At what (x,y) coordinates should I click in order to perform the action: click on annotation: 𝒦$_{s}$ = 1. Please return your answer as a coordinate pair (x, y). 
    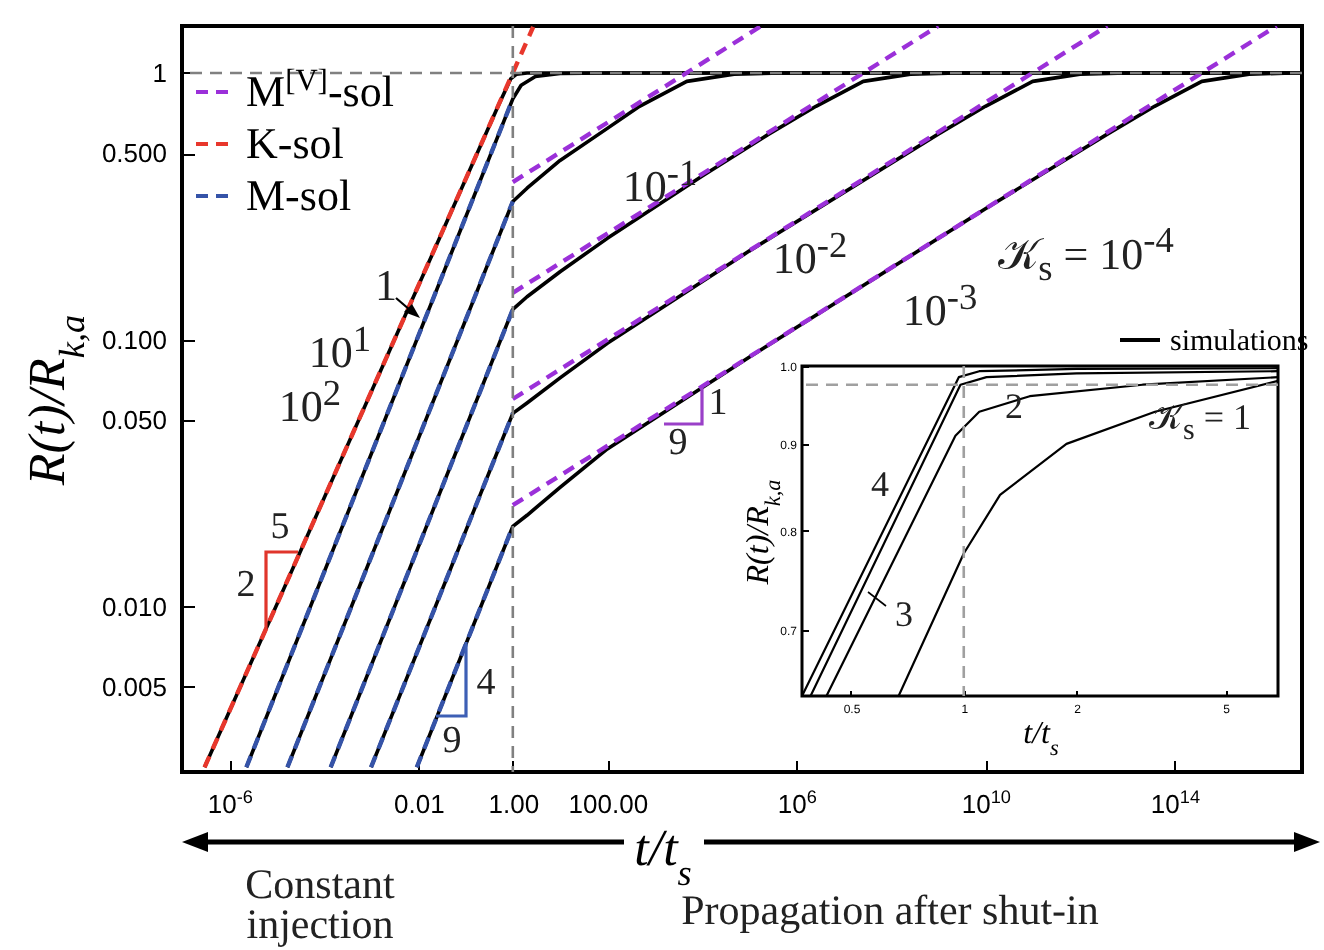
    Looking at the image, I should click on (1200, 424).